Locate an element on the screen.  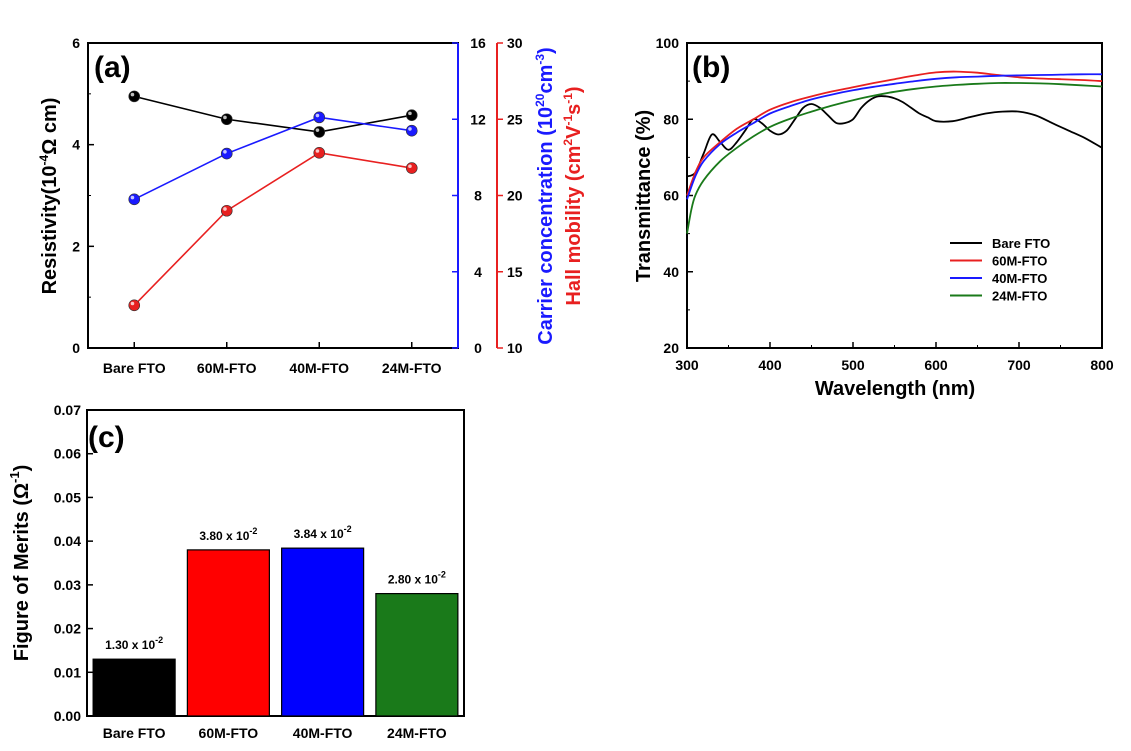
panel-c-y-tick-label: 0.04 is located at coordinates (67, 541).